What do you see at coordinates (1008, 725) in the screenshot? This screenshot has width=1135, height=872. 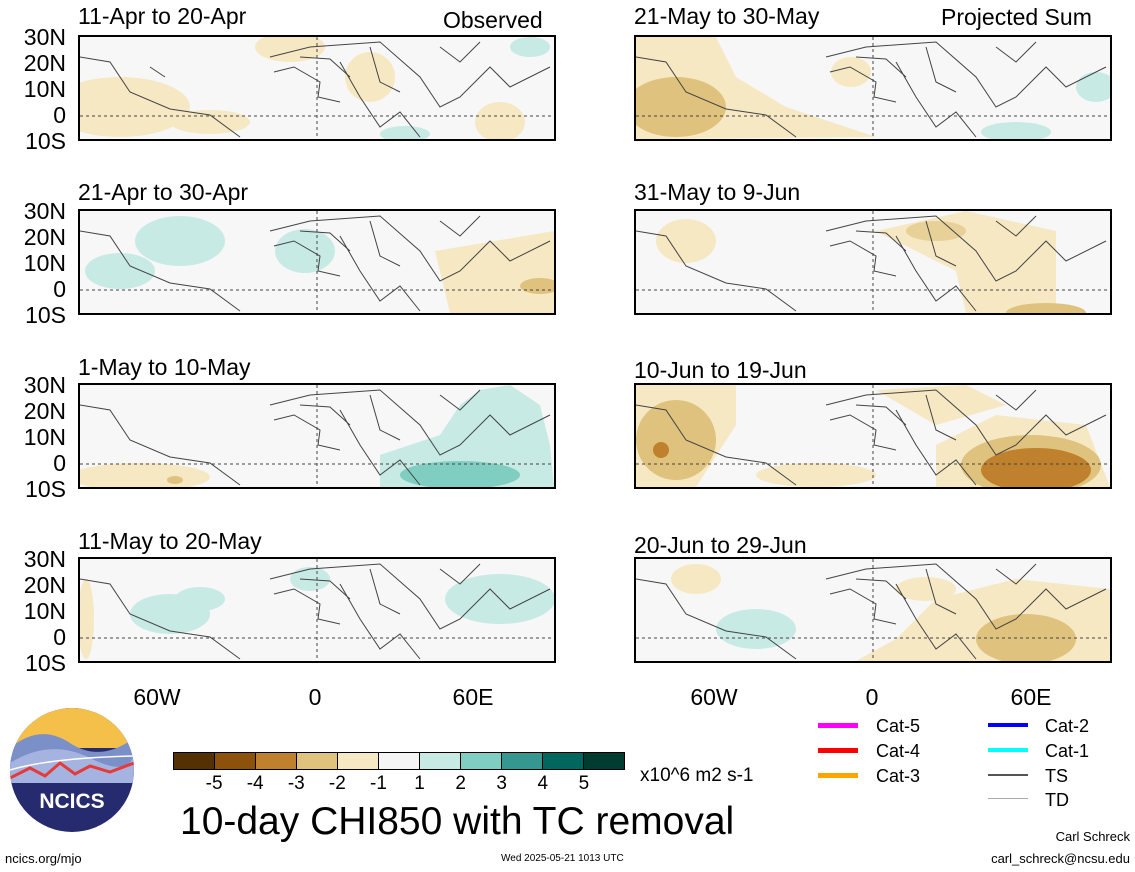 I see `legend-line-cat2` at bounding box center [1008, 725].